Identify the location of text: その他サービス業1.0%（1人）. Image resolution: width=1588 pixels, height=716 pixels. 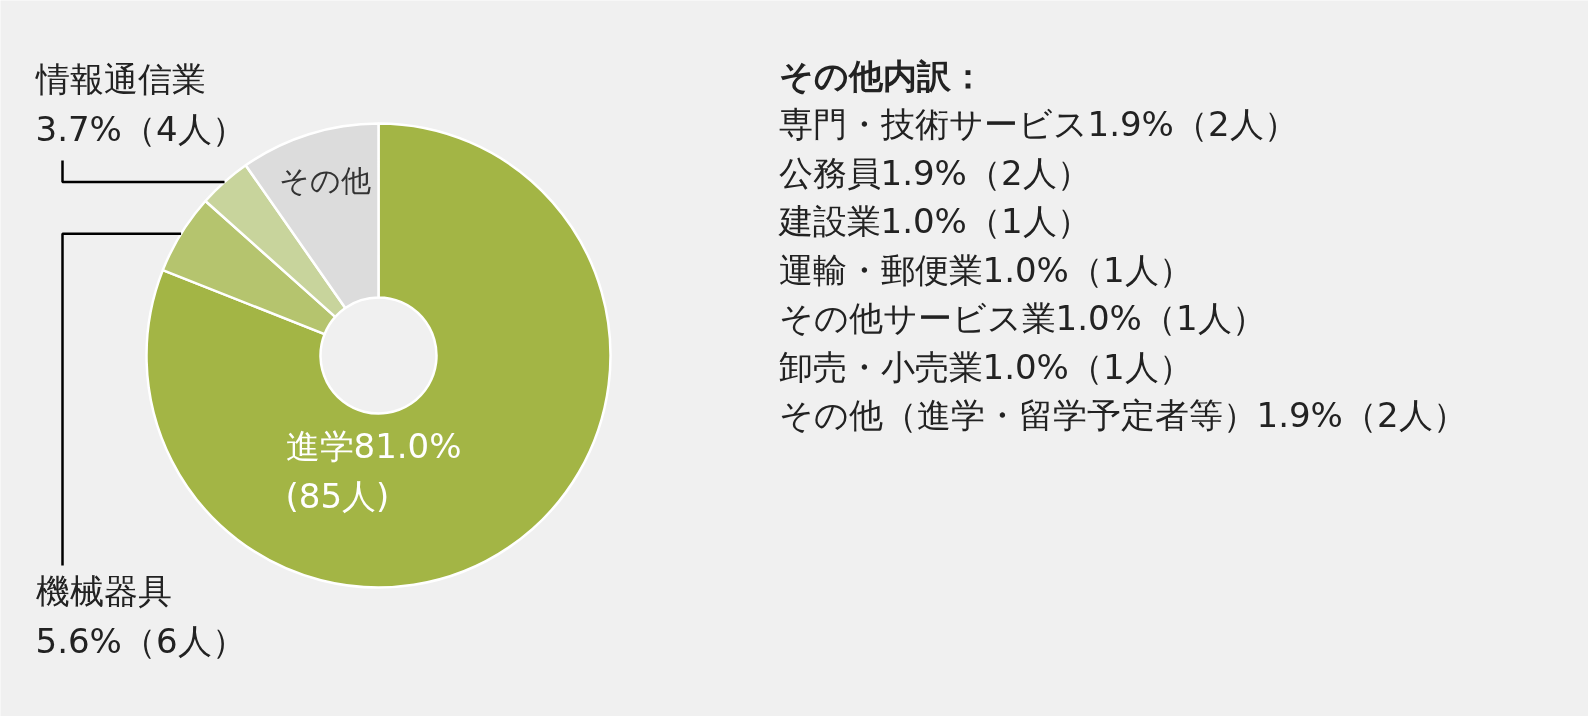
(1022, 318).